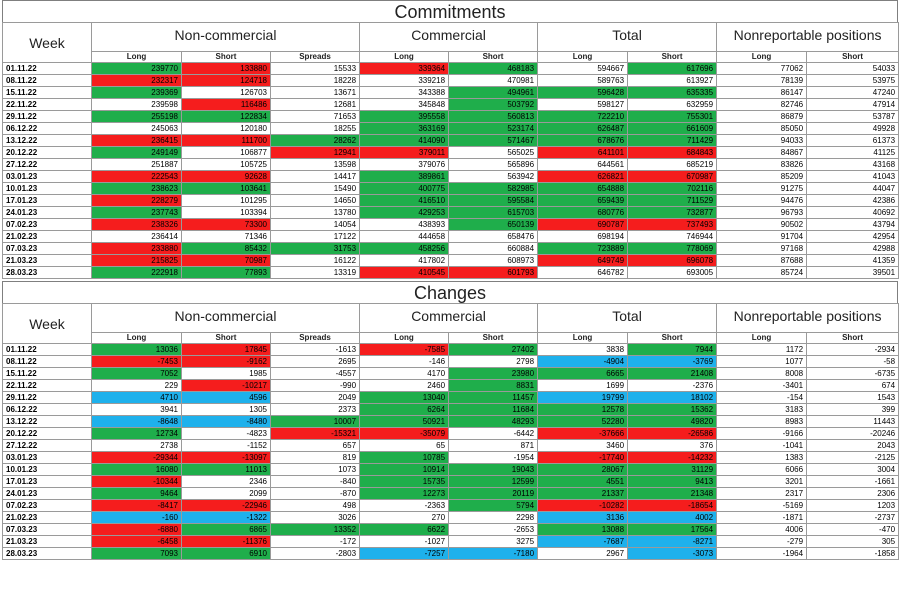 The image size is (900, 597). What do you see at coordinates (583, 505) in the screenshot?
I see `total-long-cell: -10282` at bounding box center [583, 505].